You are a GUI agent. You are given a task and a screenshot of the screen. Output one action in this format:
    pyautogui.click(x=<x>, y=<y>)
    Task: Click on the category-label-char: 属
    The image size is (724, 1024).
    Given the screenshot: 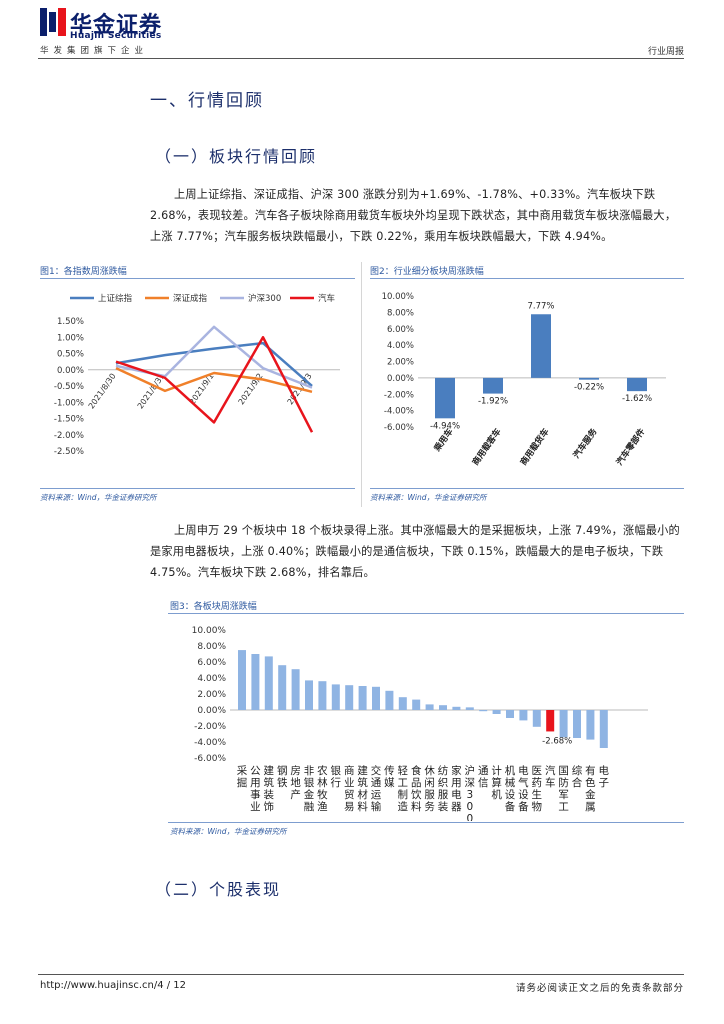 What is the action you would take?
    pyautogui.click(x=590, y=807)
    